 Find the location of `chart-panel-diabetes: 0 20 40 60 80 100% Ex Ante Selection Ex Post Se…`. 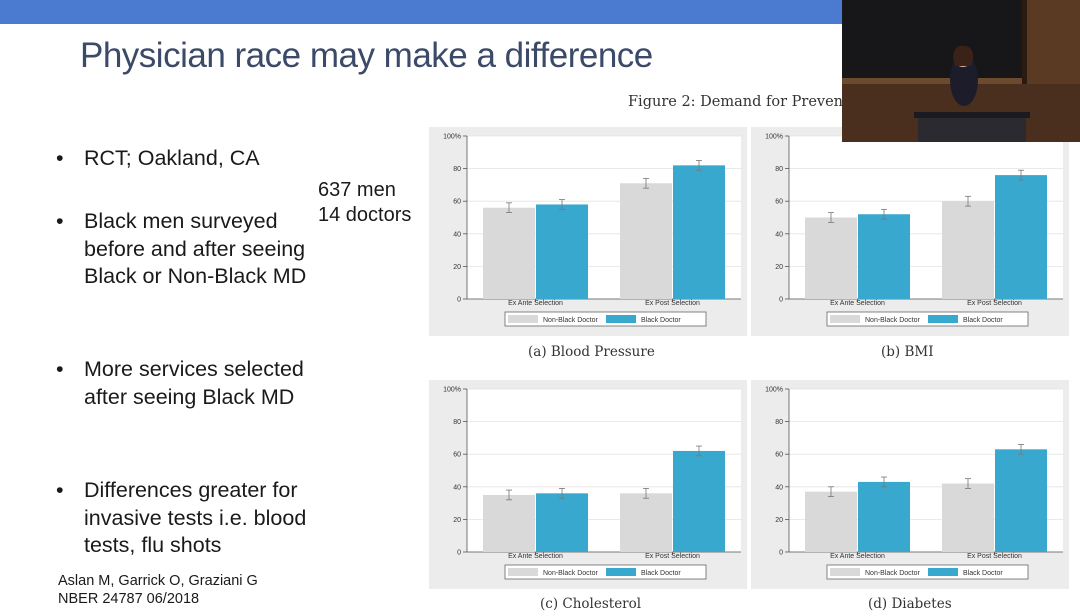

chart-panel-diabetes: 0 20 40 60 80 100% Ex Ante Selection Ex Post Se… is located at coordinates (910, 484).